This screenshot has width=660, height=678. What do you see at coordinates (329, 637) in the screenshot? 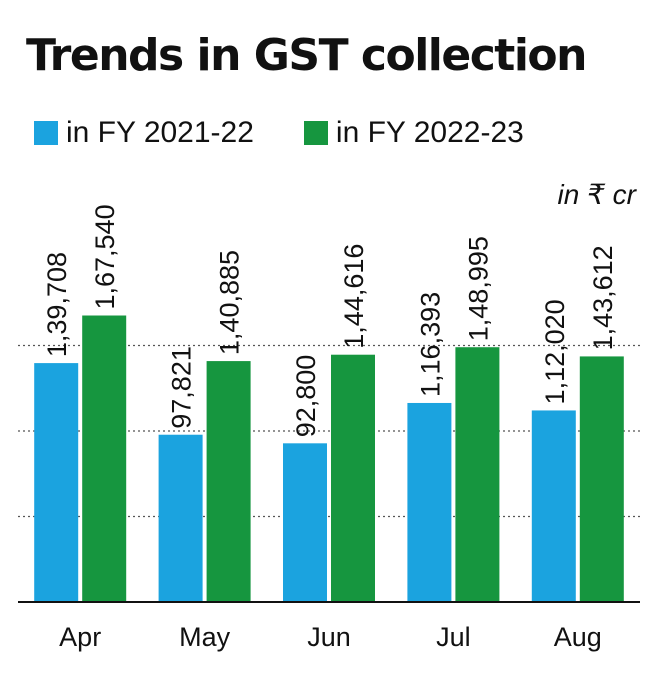
I see `x-tick-label: Jun` at bounding box center [329, 637].